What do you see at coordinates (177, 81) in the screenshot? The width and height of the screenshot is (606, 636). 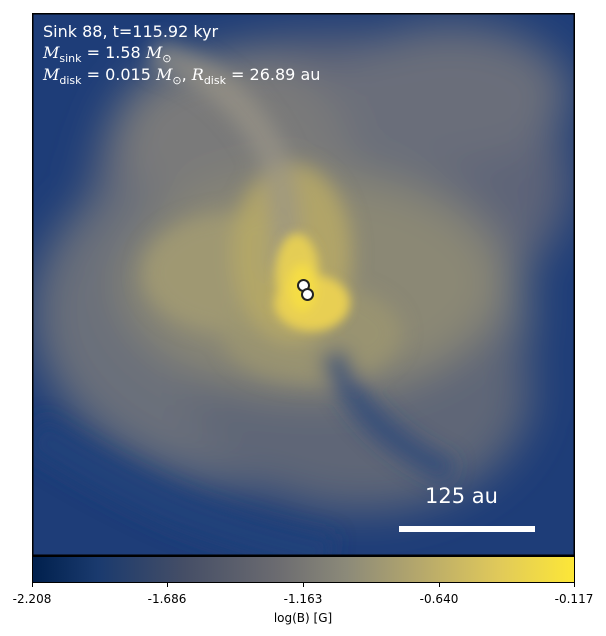 I see `msun-sub-2: ⊙` at bounding box center [177, 81].